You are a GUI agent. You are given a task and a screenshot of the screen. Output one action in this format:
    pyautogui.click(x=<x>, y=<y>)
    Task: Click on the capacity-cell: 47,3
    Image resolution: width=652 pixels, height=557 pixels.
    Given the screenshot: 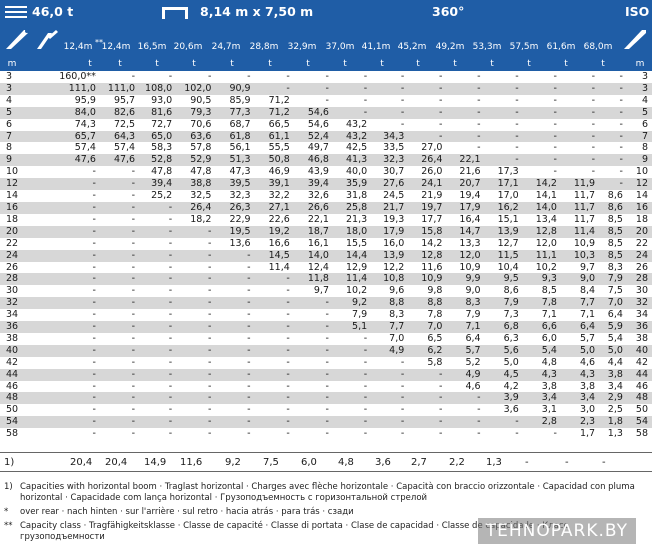 What is the action you would take?
    pyautogui.click(x=240, y=172)
    